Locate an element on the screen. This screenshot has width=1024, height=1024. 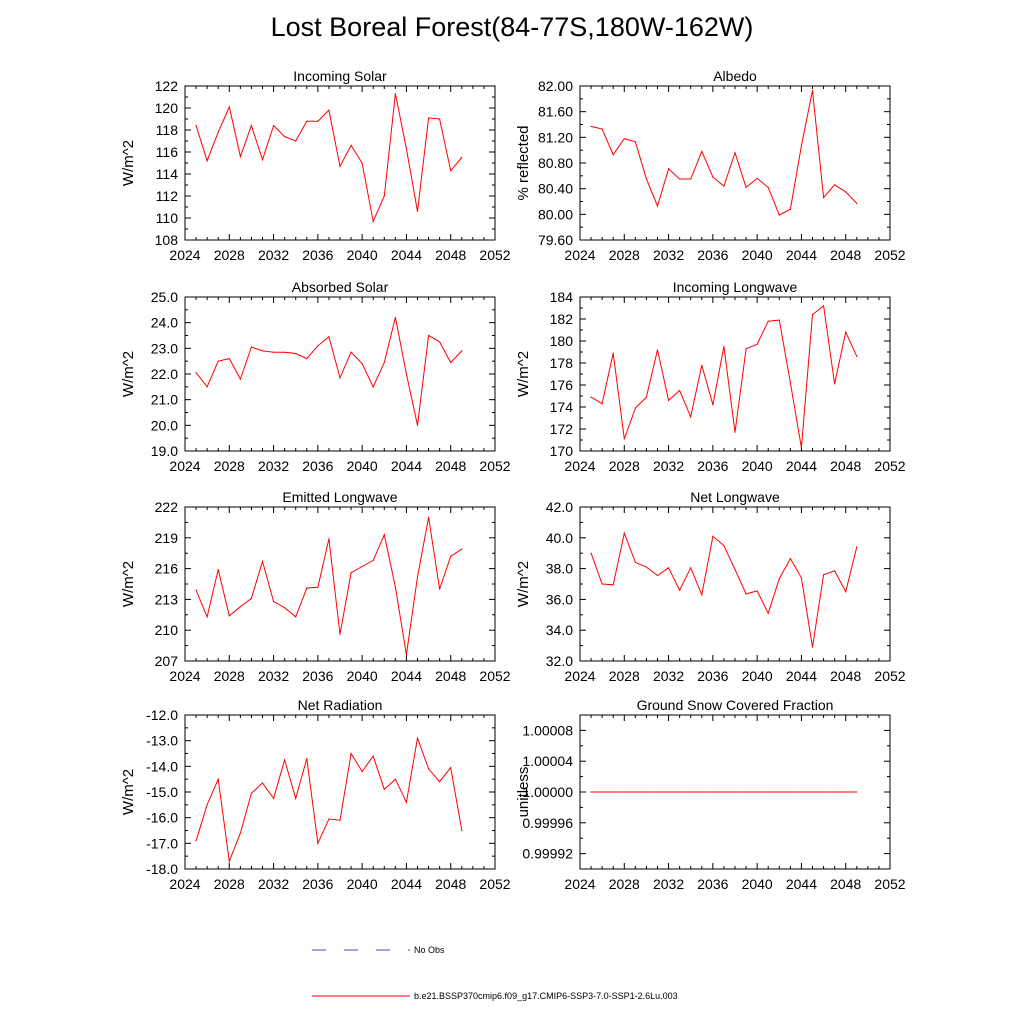
y-tick-label: 184 is located at coordinates (562, 297).